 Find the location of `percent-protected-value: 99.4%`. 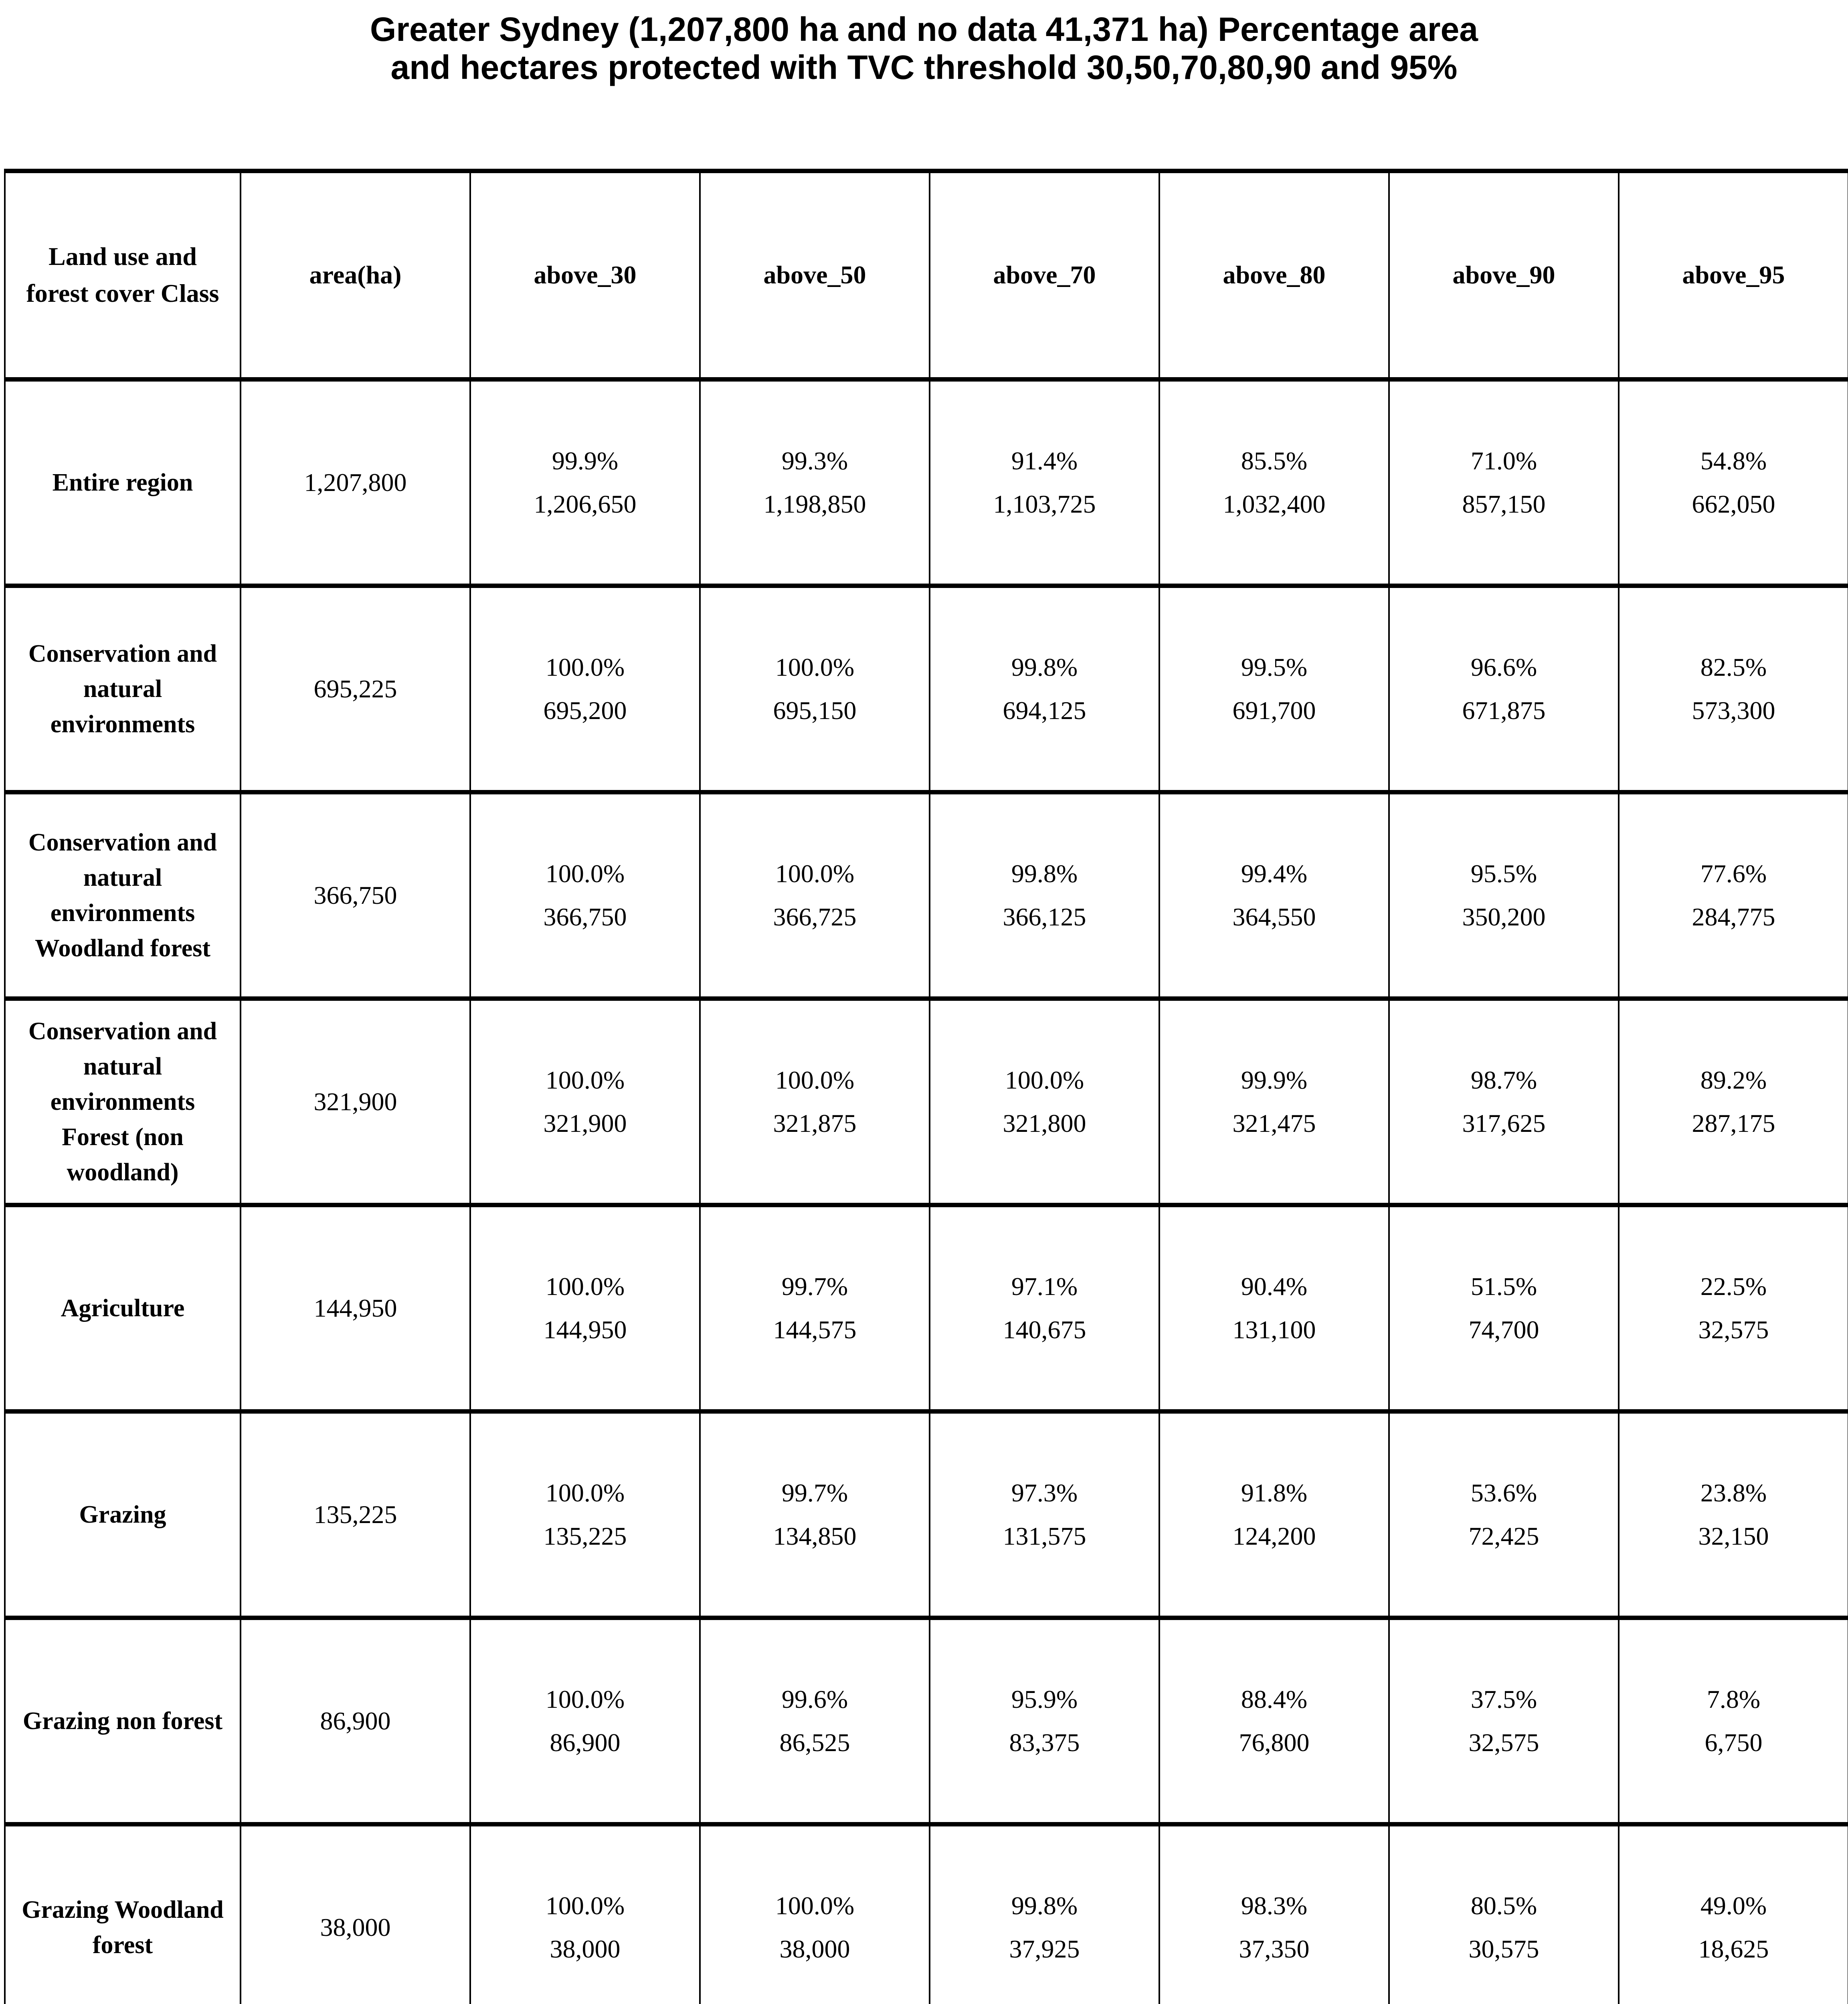

percent-protected-value: 99.4% is located at coordinates (1274, 874).